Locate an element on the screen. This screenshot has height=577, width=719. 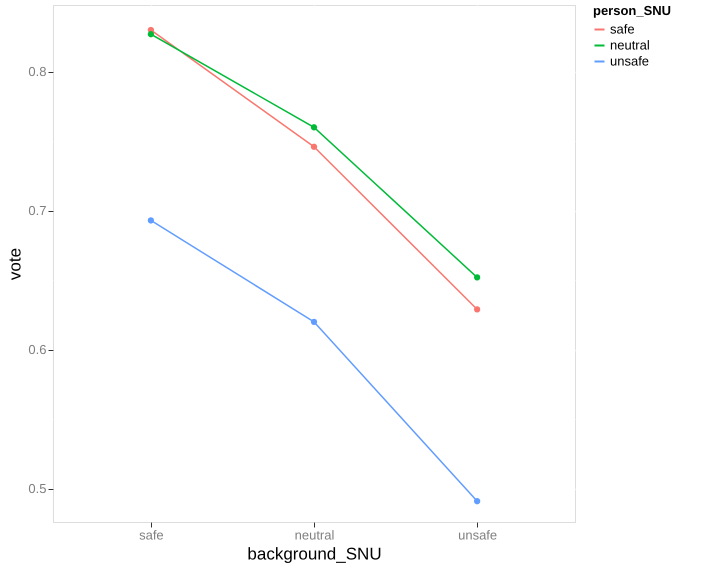
x-tick-label: safe is located at coordinates (151, 535).